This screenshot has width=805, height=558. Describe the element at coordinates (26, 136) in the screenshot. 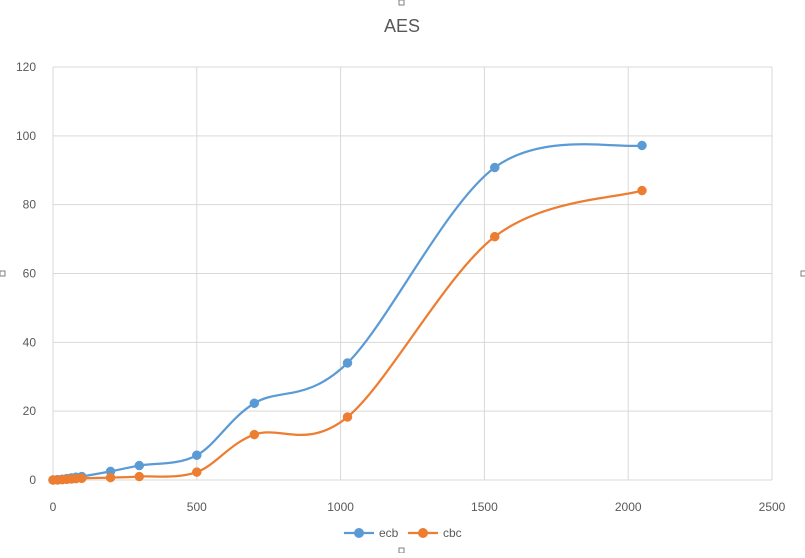

I see `y-tick-label: 100` at that location.